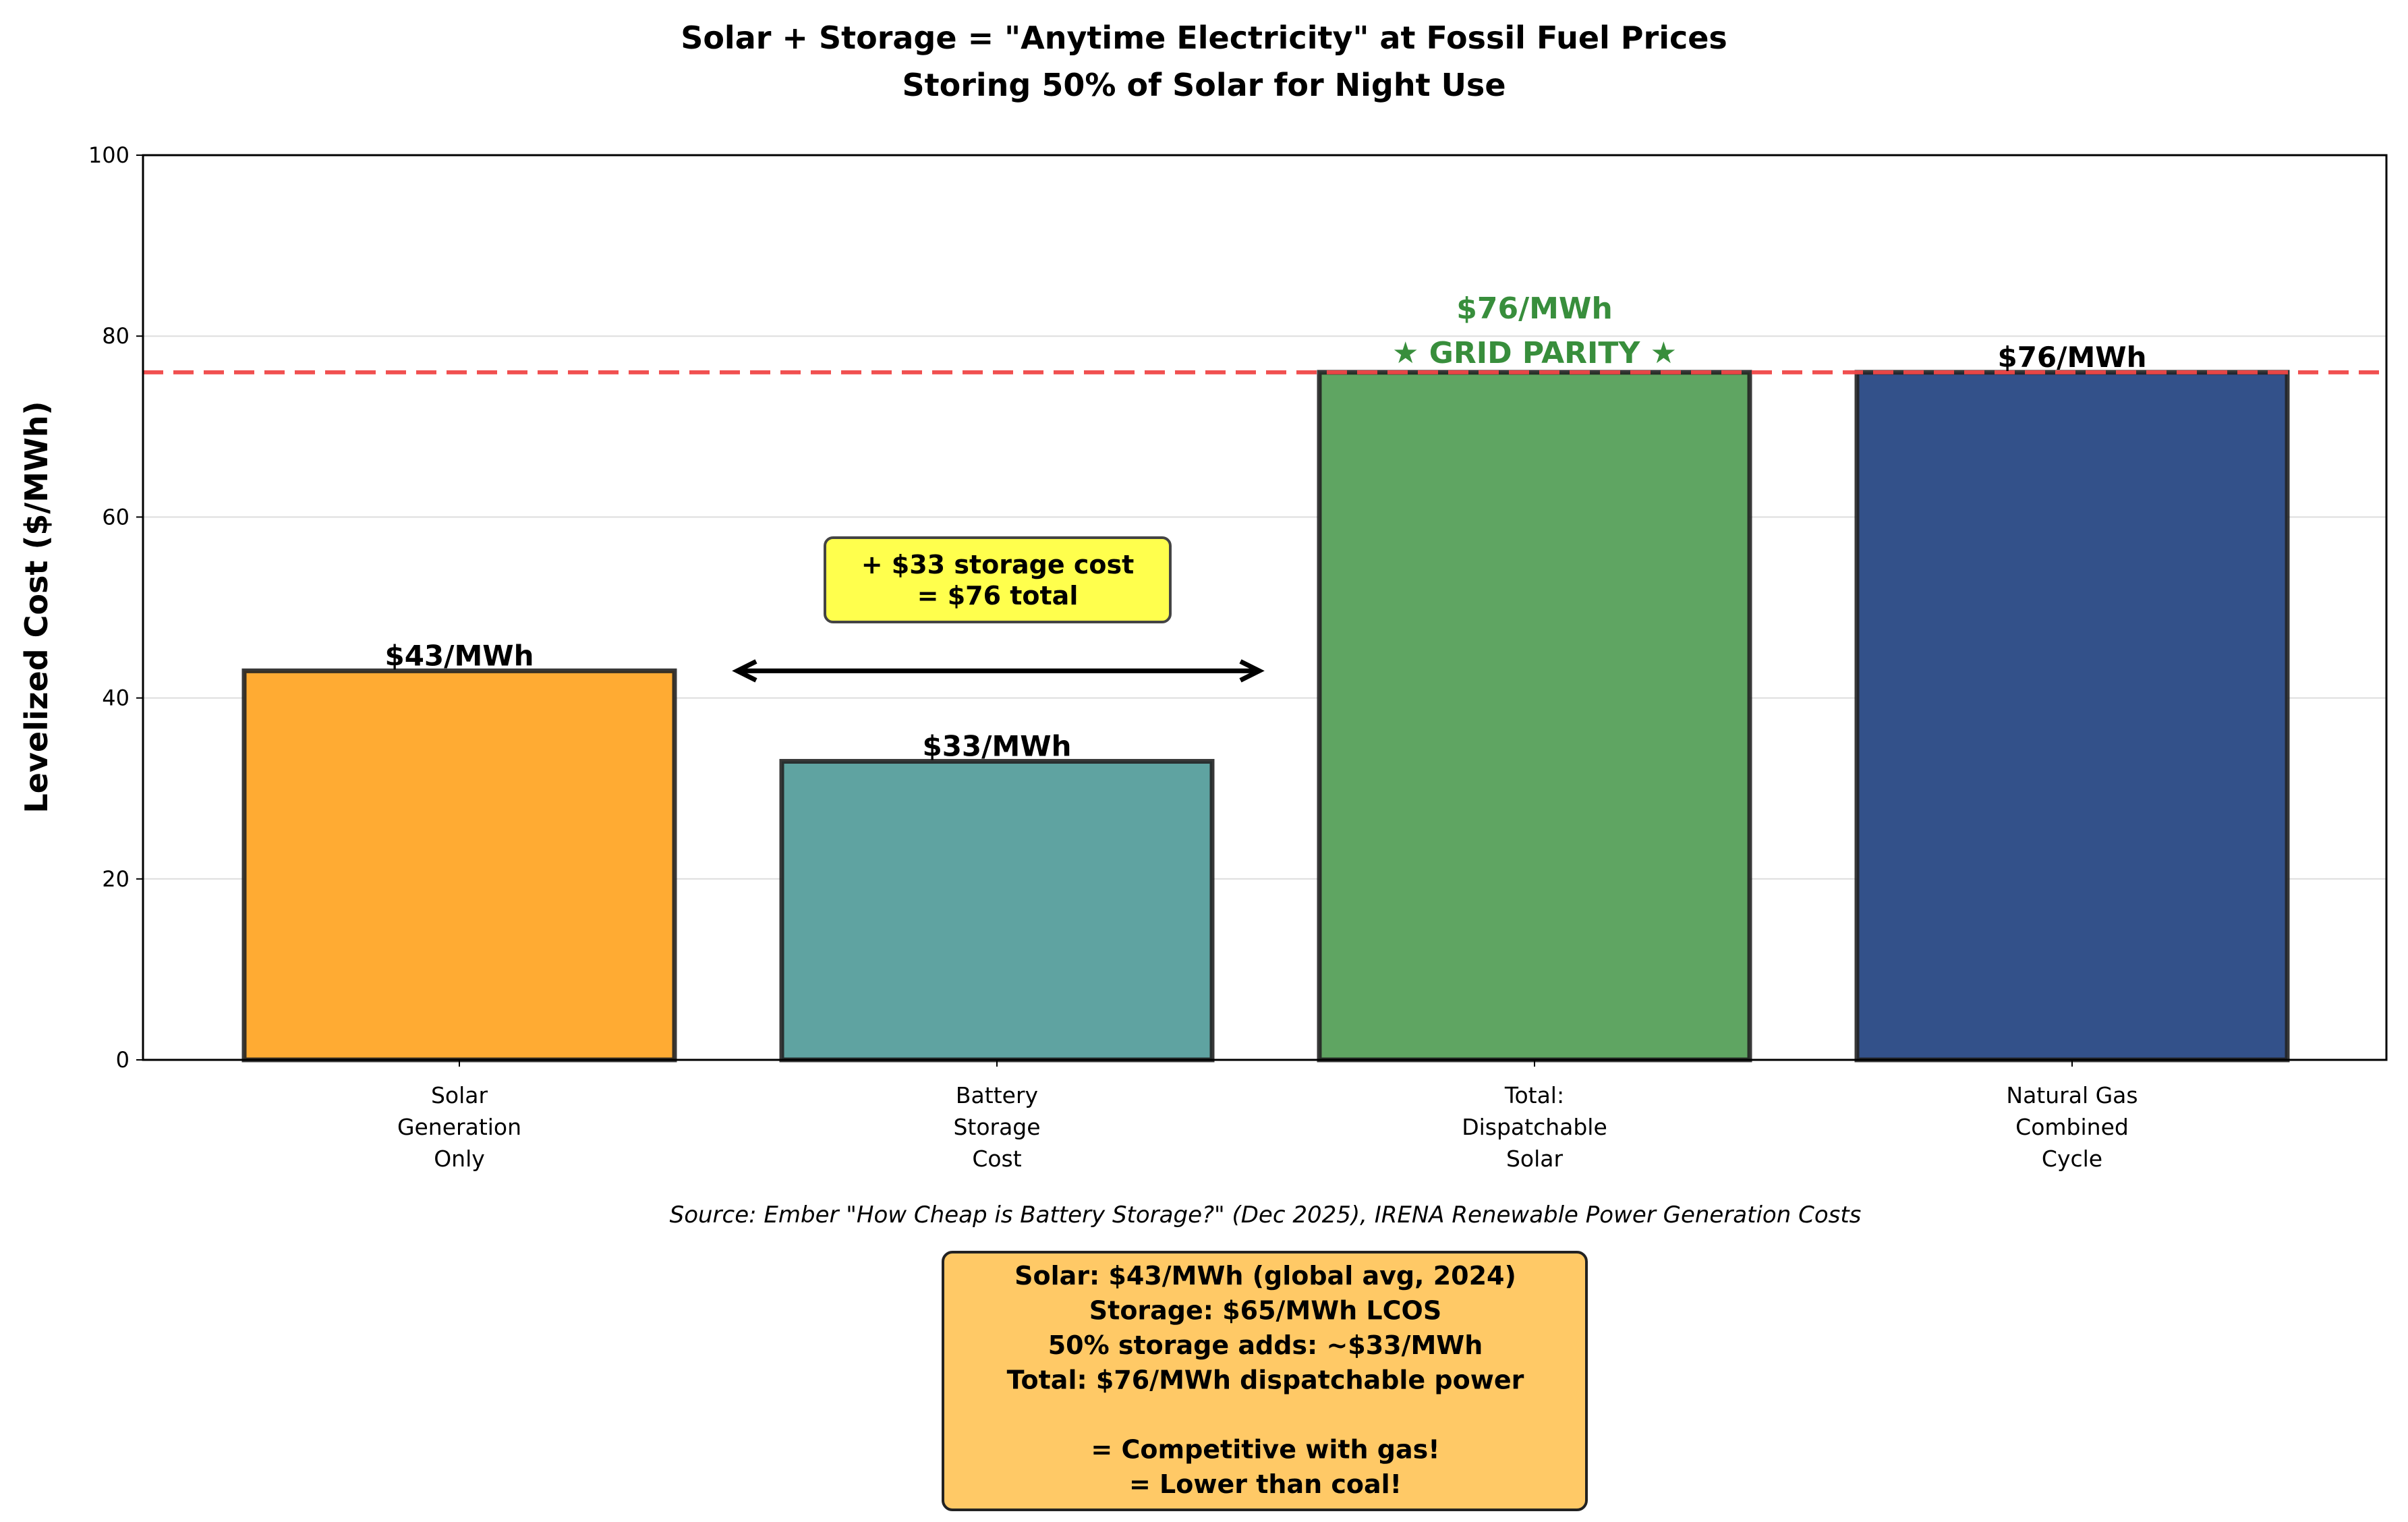 The height and width of the screenshot is (1522, 2408). I want to click on value-label: $43/MWh, so click(459, 655).